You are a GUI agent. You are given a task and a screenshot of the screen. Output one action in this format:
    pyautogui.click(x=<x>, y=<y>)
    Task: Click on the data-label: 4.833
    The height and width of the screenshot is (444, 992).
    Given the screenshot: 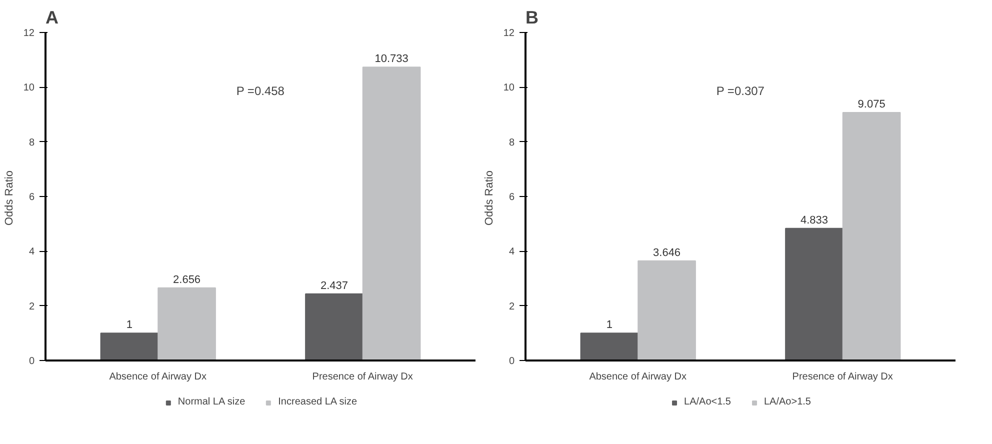 What is the action you would take?
    pyautogui.click(x=814, y=220)
    